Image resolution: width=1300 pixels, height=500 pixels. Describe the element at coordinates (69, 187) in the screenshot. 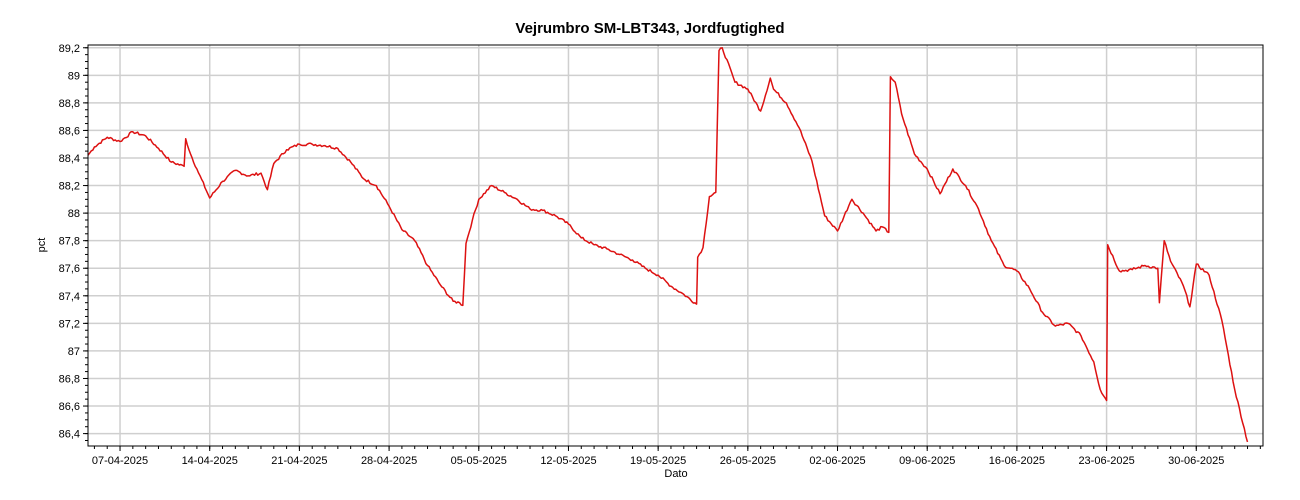

I see `y-tick-label: 88,2` at that location.